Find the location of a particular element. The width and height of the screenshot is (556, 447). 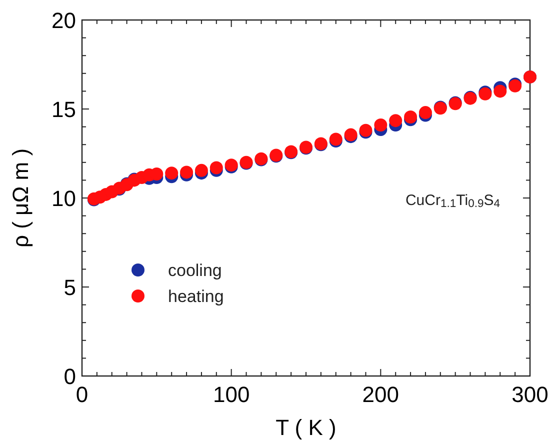

x-tick-label: 200 is located at coordinates (381, 394).